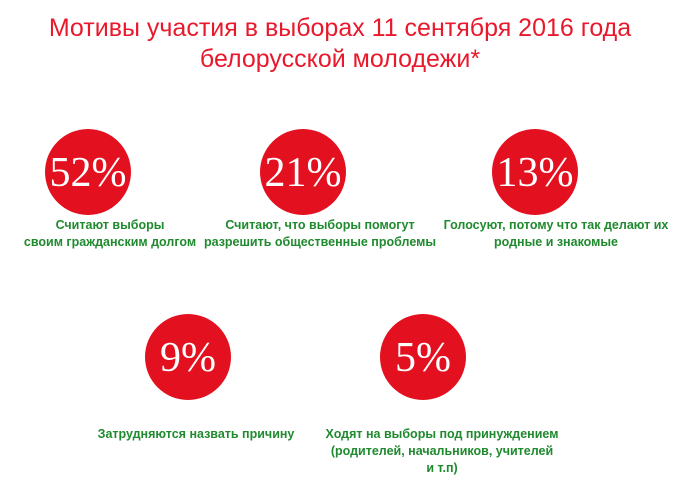  I want to click on percent-label: 52%, so click(88, 173).